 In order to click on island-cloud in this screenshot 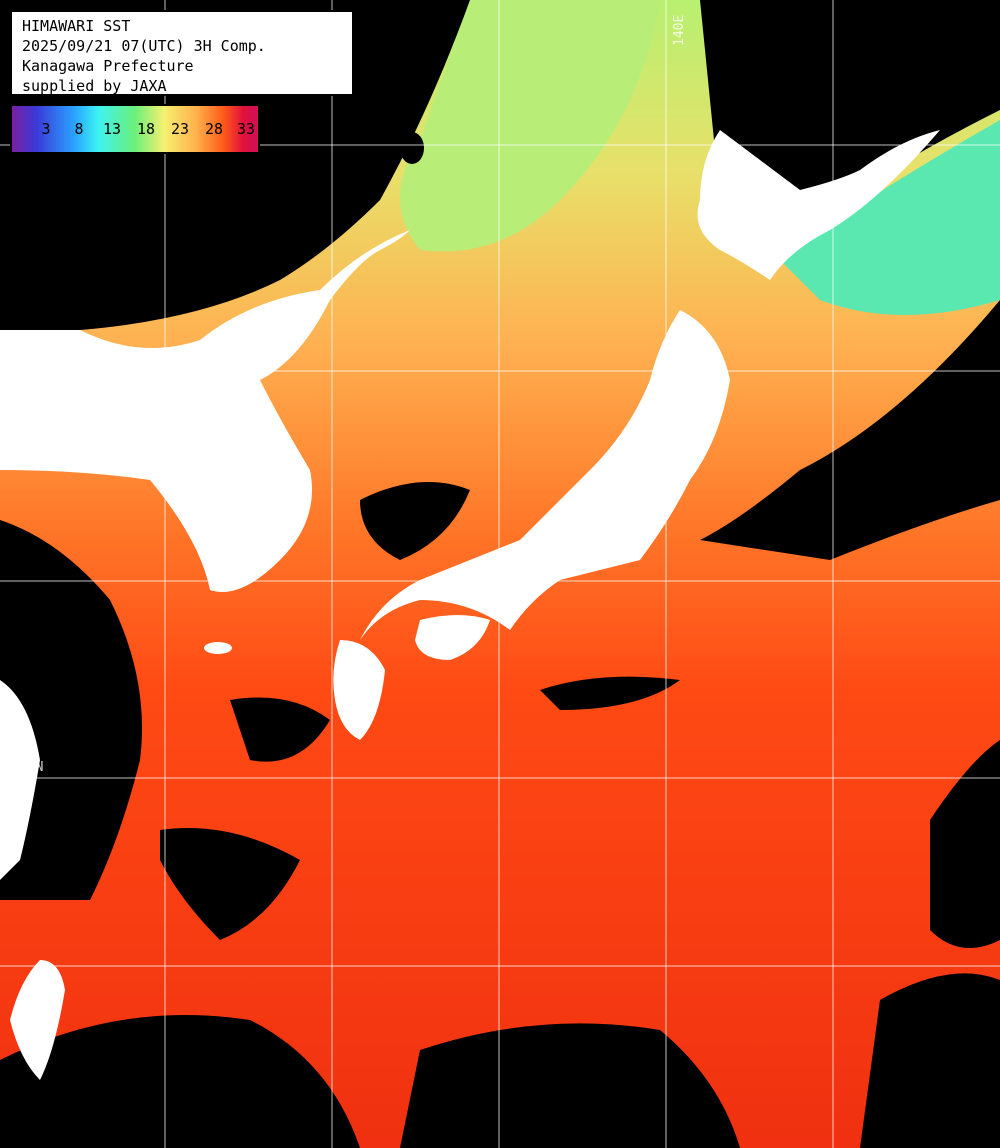, I will do `click(412, 148)`.